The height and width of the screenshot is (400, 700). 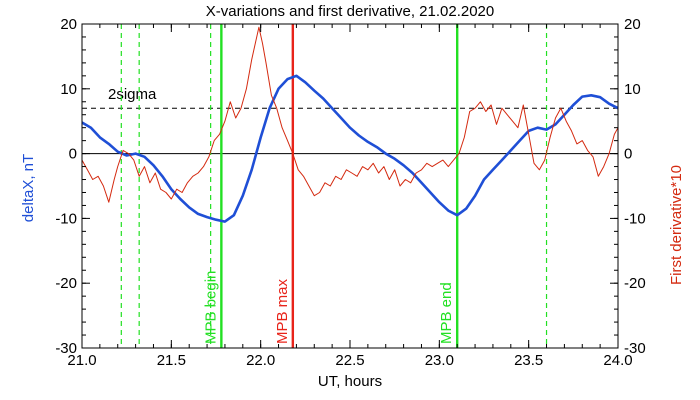 What do you see at coordinates (528, 360) in the screenshot?
I see `x-tick-label: 23.5` at bounding box center [528, 360].